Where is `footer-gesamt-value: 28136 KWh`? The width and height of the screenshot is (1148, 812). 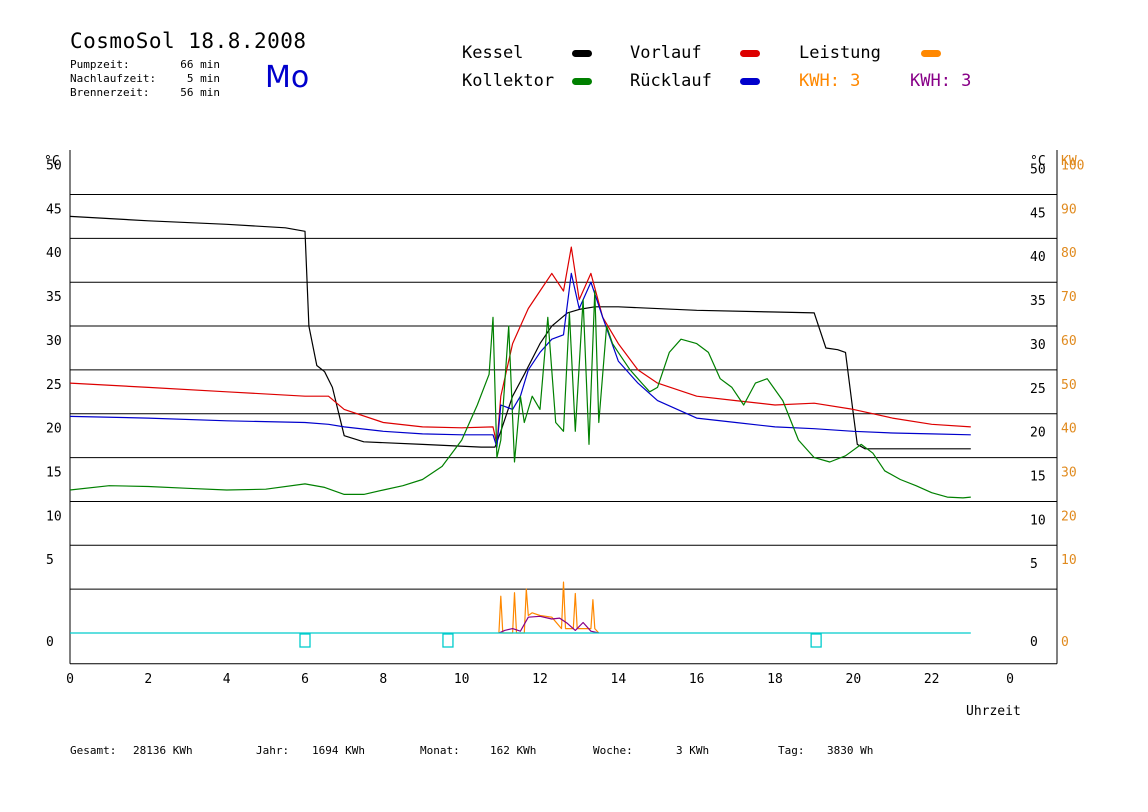
footer-gesamt-value: 28136 KWh is located at coordinates (163, 750).